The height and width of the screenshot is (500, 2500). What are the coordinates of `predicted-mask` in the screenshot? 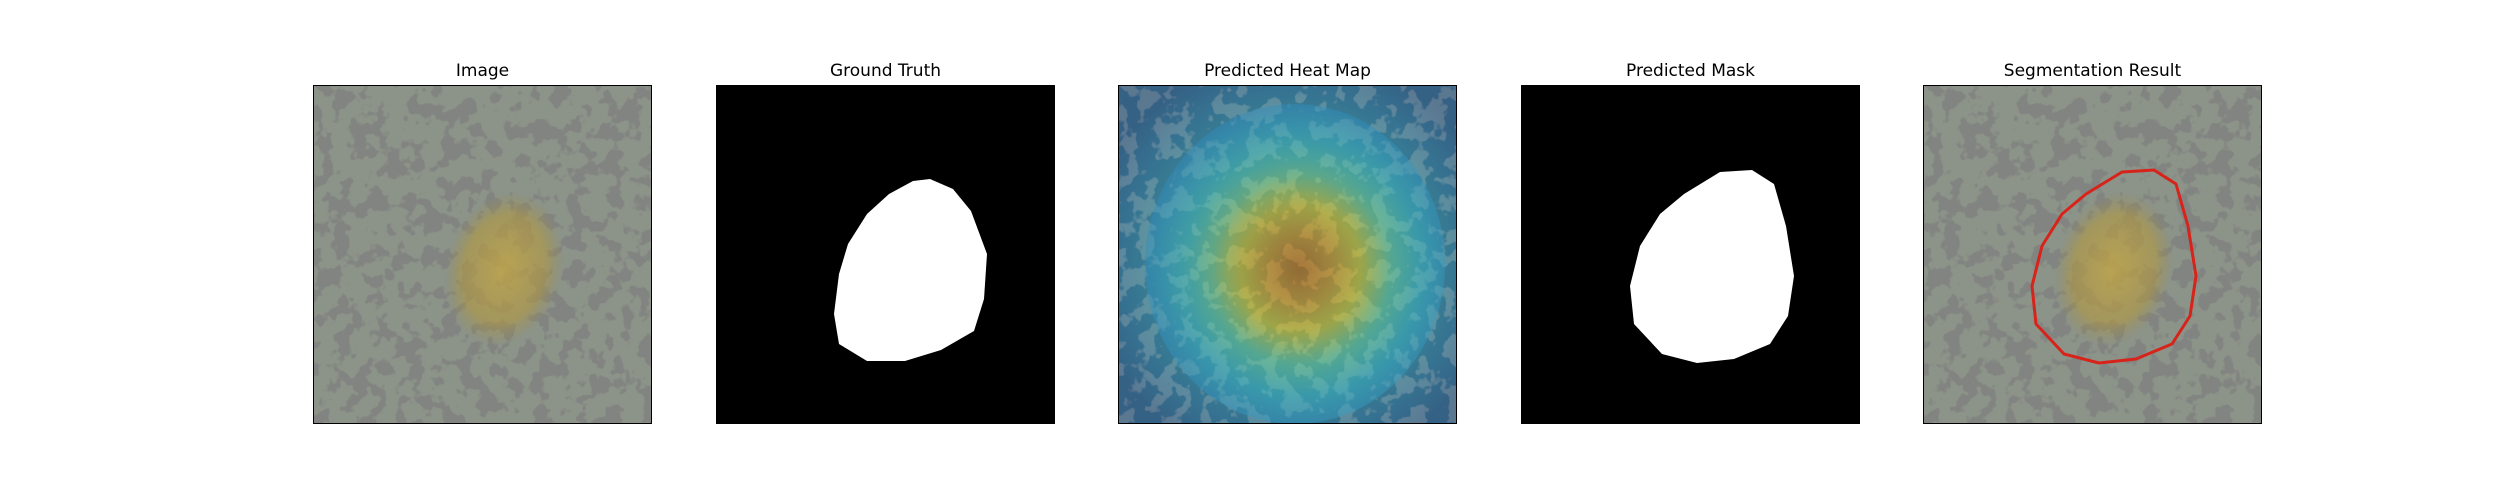 It's located at (1690, 254).